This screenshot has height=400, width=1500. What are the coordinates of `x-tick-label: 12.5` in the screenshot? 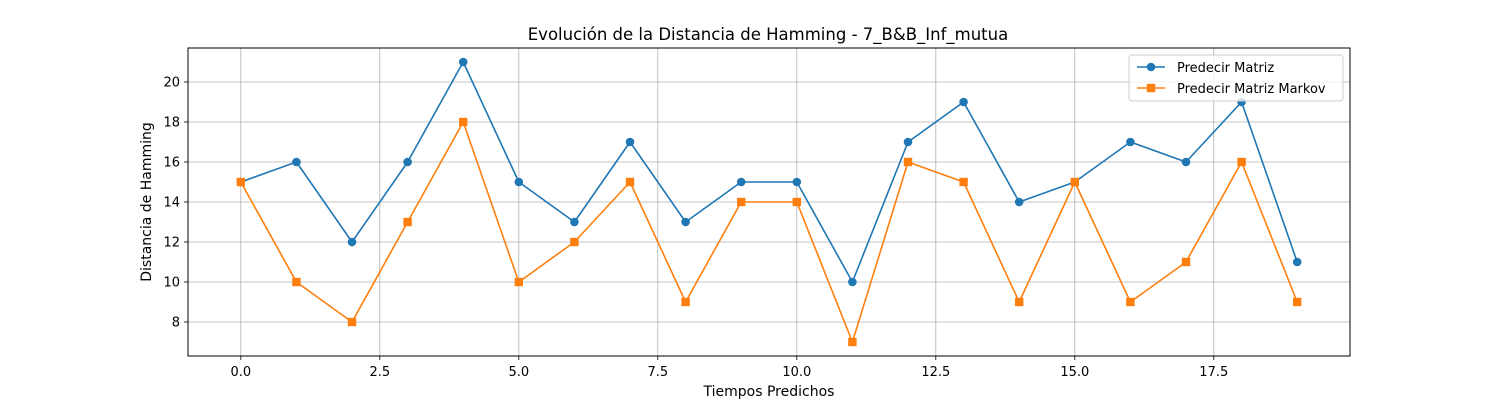 It's located at (935, 372).